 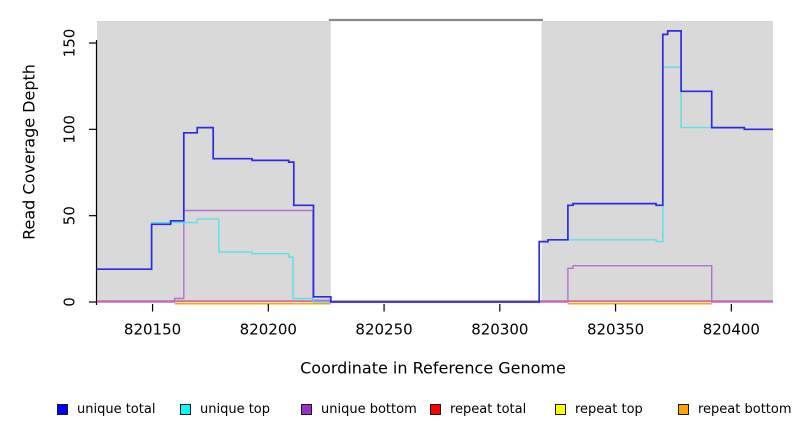 I want to click on legend-item-repeat-total: repeat total, so click(x=478, y=409).